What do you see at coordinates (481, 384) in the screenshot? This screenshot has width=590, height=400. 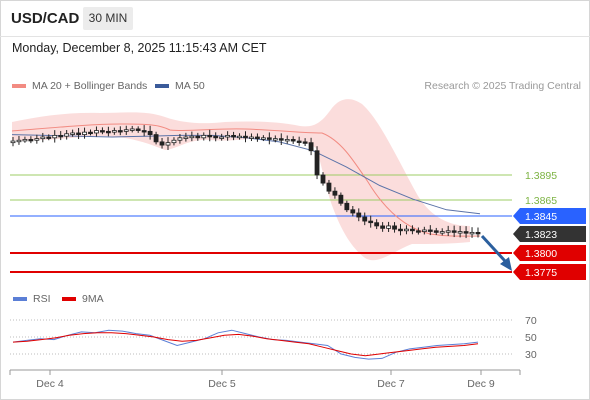 I see `x-label-dec9: Dec 9` at bounding box center [481, 384].